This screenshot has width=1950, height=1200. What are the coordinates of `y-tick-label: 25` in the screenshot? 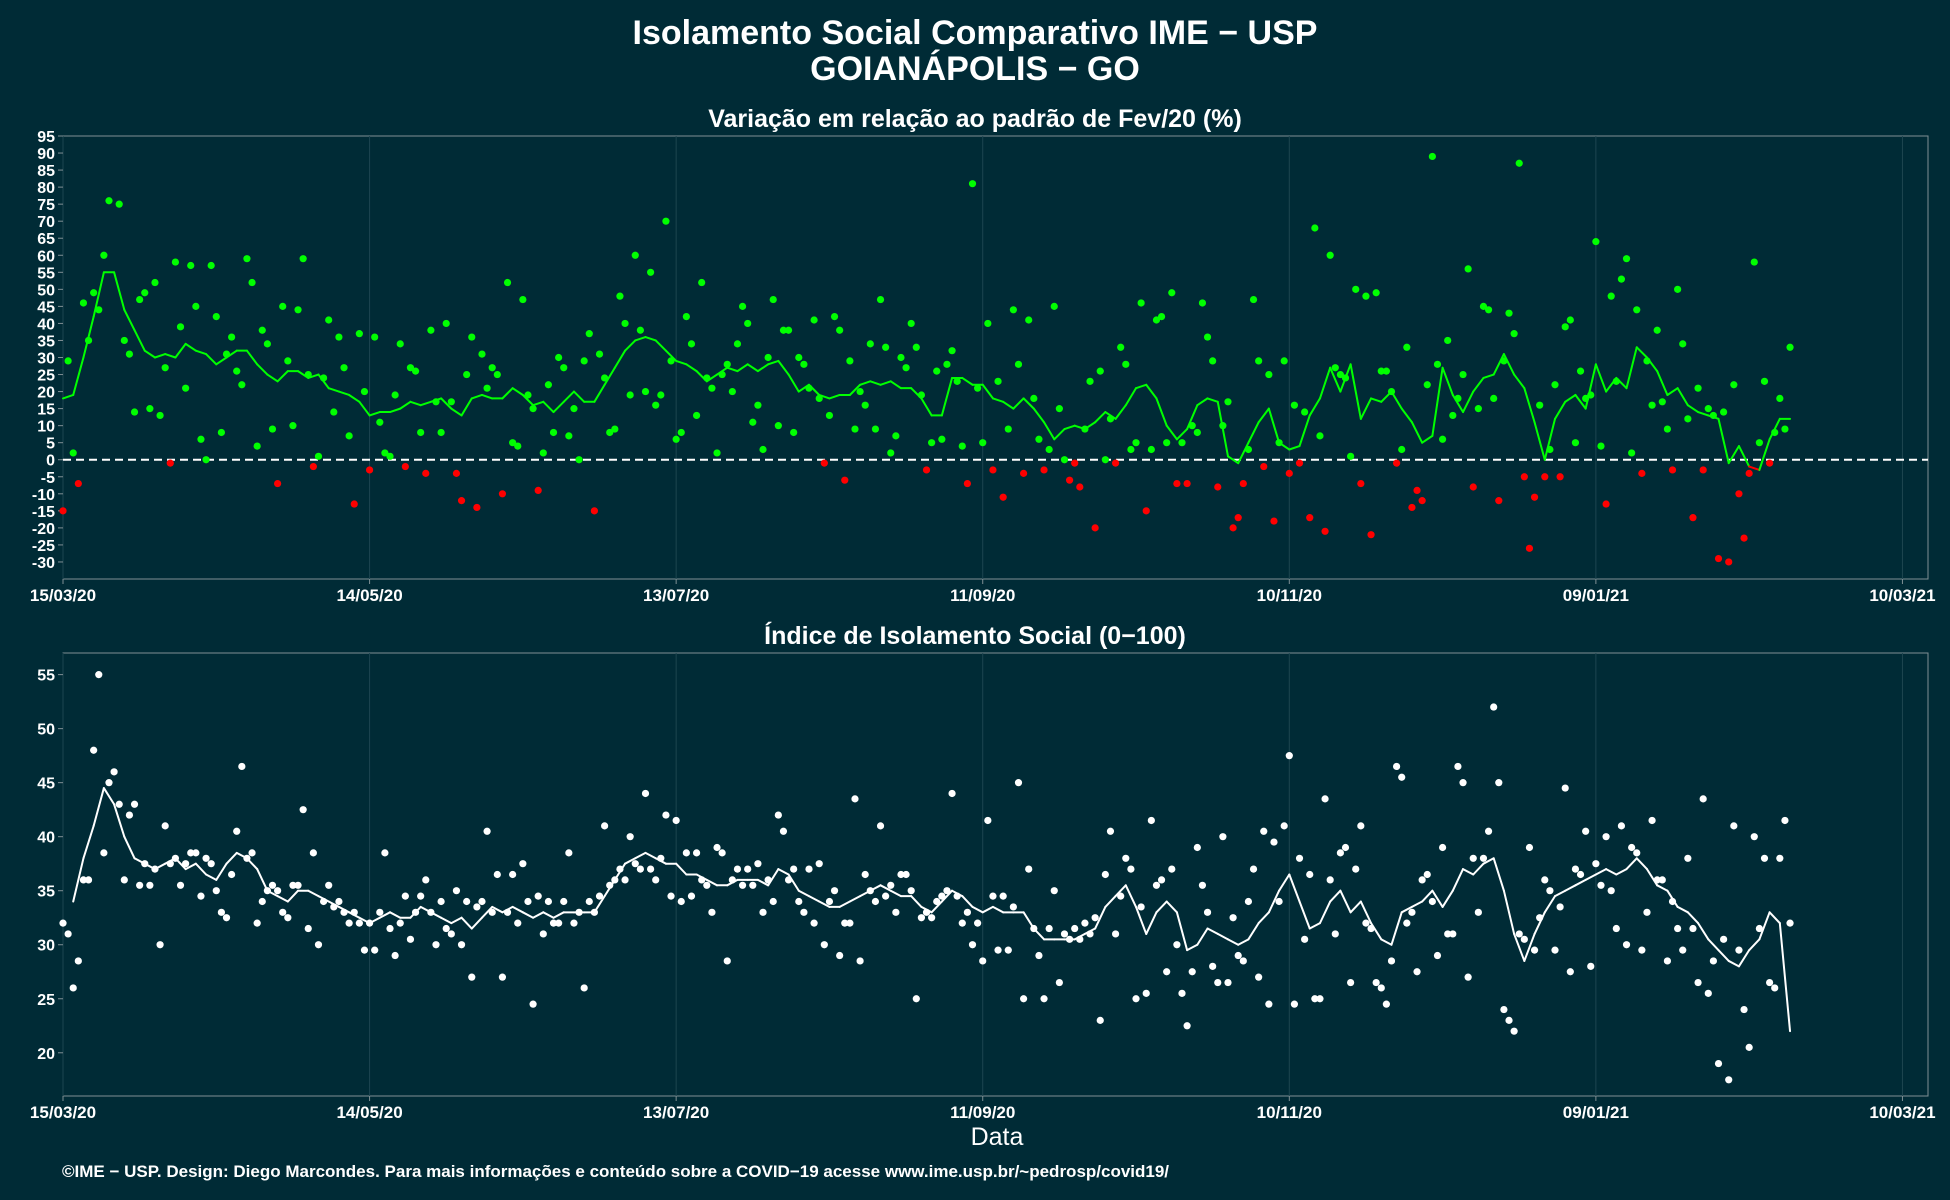 It's located at (46, 376).